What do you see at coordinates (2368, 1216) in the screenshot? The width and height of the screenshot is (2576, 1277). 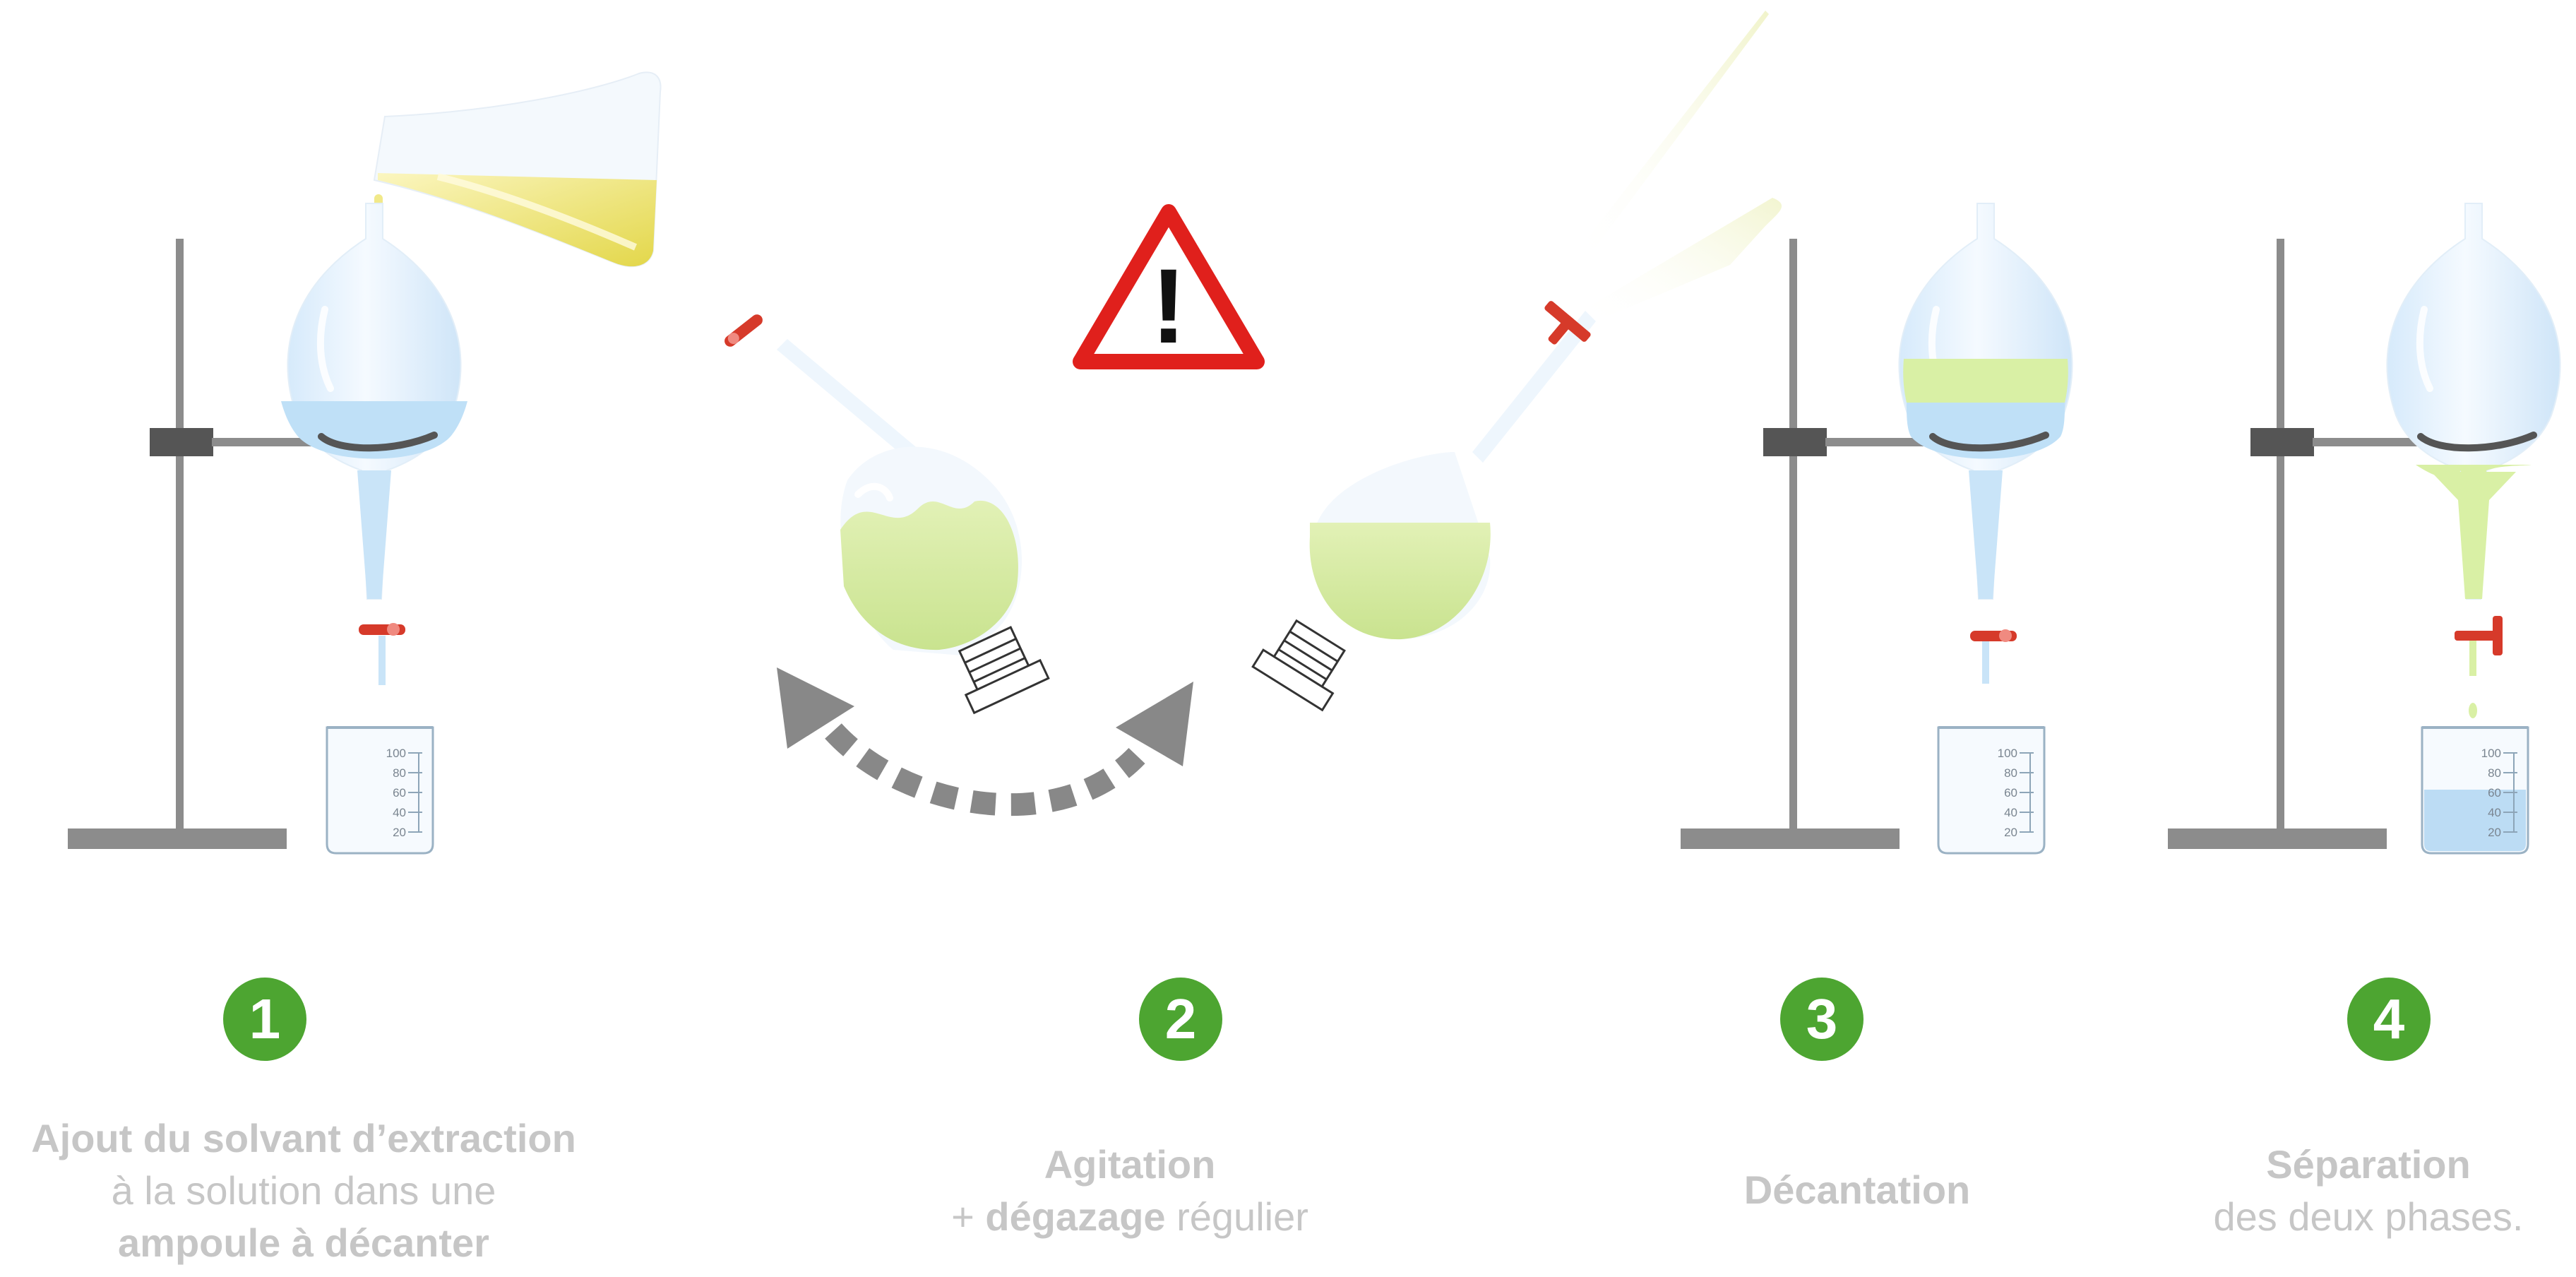 I see `step-4-caption-line2: des deux phases.` at bounding box center [2368, 1216].